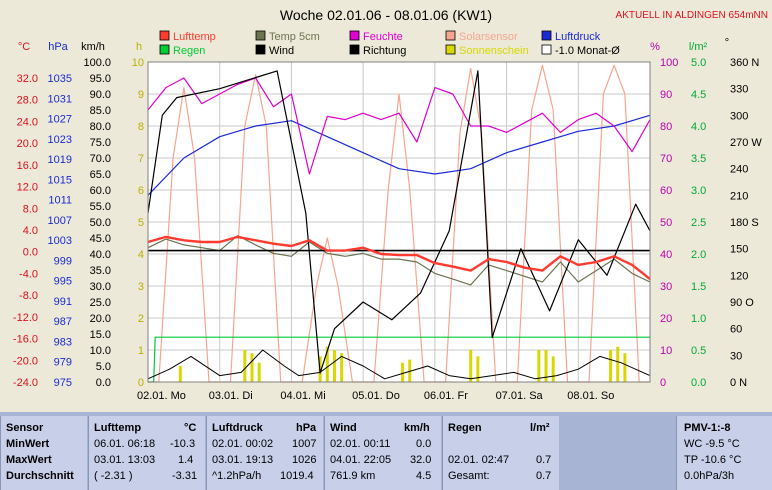 Image resolution: width=772 pixels, height=490 pixels. Describe the element at coordinates (138, 63) in the screenshot. I see `sun-tick: 10` at that location.